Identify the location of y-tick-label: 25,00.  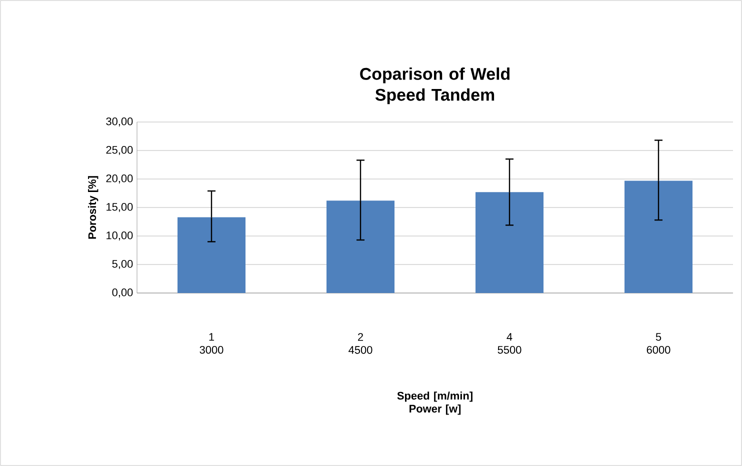
(119, 151).